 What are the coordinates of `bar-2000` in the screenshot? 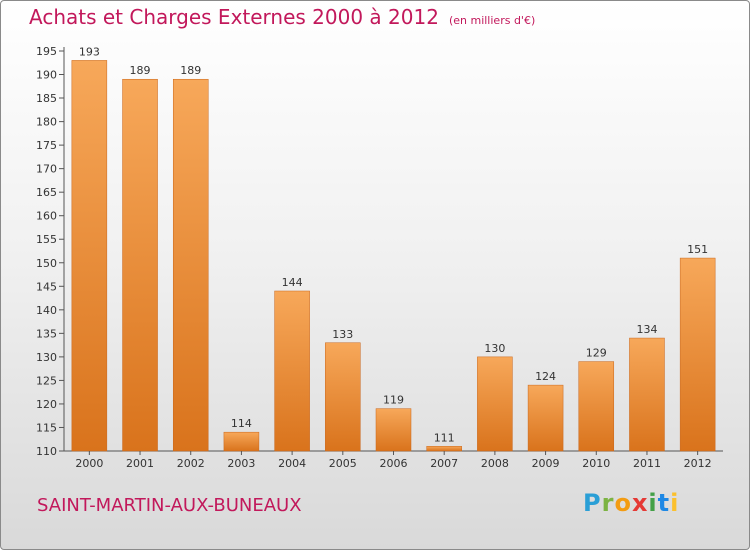 It's located at (89, 256).